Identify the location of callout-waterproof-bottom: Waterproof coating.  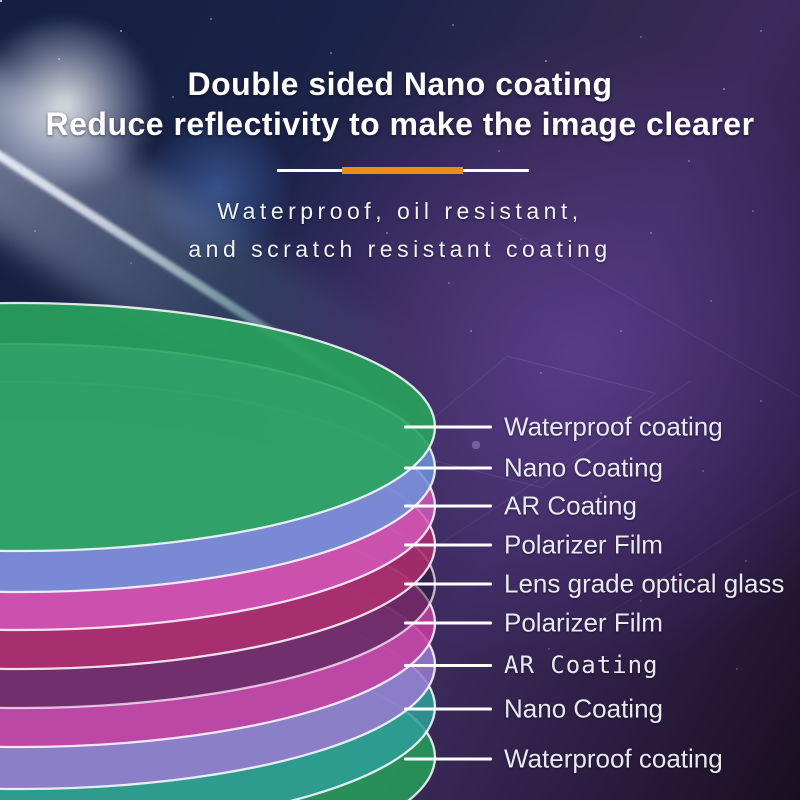
(563, 759).